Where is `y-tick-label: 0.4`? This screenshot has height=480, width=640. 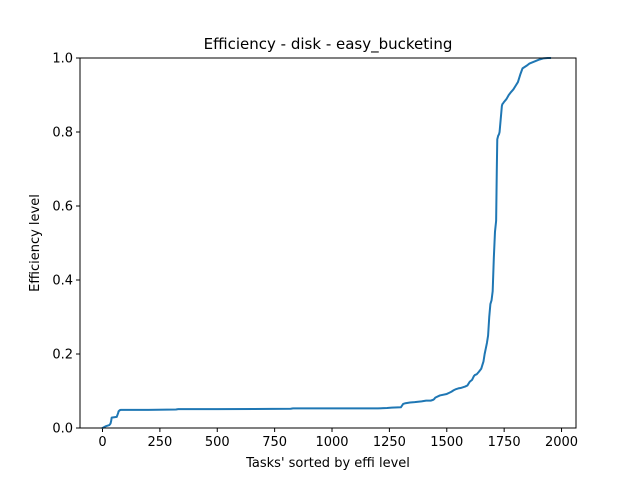 y-tick-label: 0.4 is located at coordinates (62, 281).